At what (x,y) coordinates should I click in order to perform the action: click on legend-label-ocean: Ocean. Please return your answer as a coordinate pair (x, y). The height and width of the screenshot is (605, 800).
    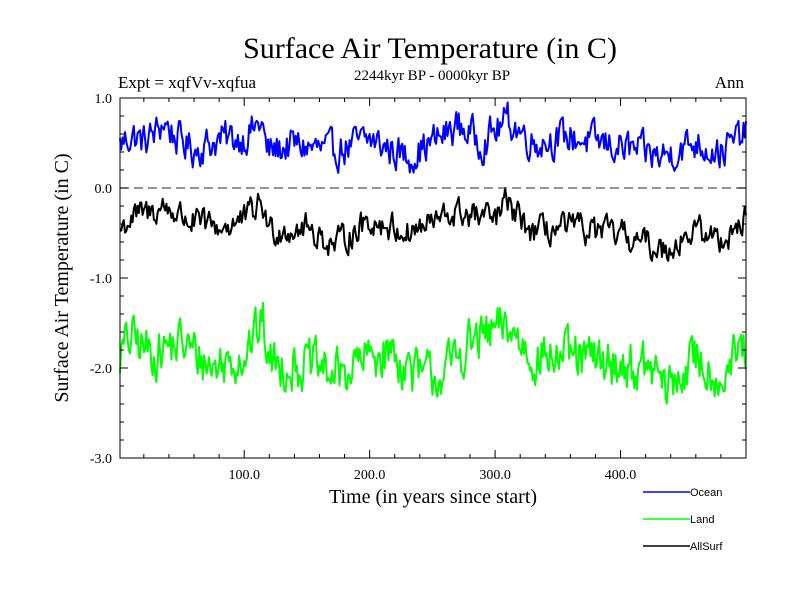
    Looking at the image, I should click on (706, 493).